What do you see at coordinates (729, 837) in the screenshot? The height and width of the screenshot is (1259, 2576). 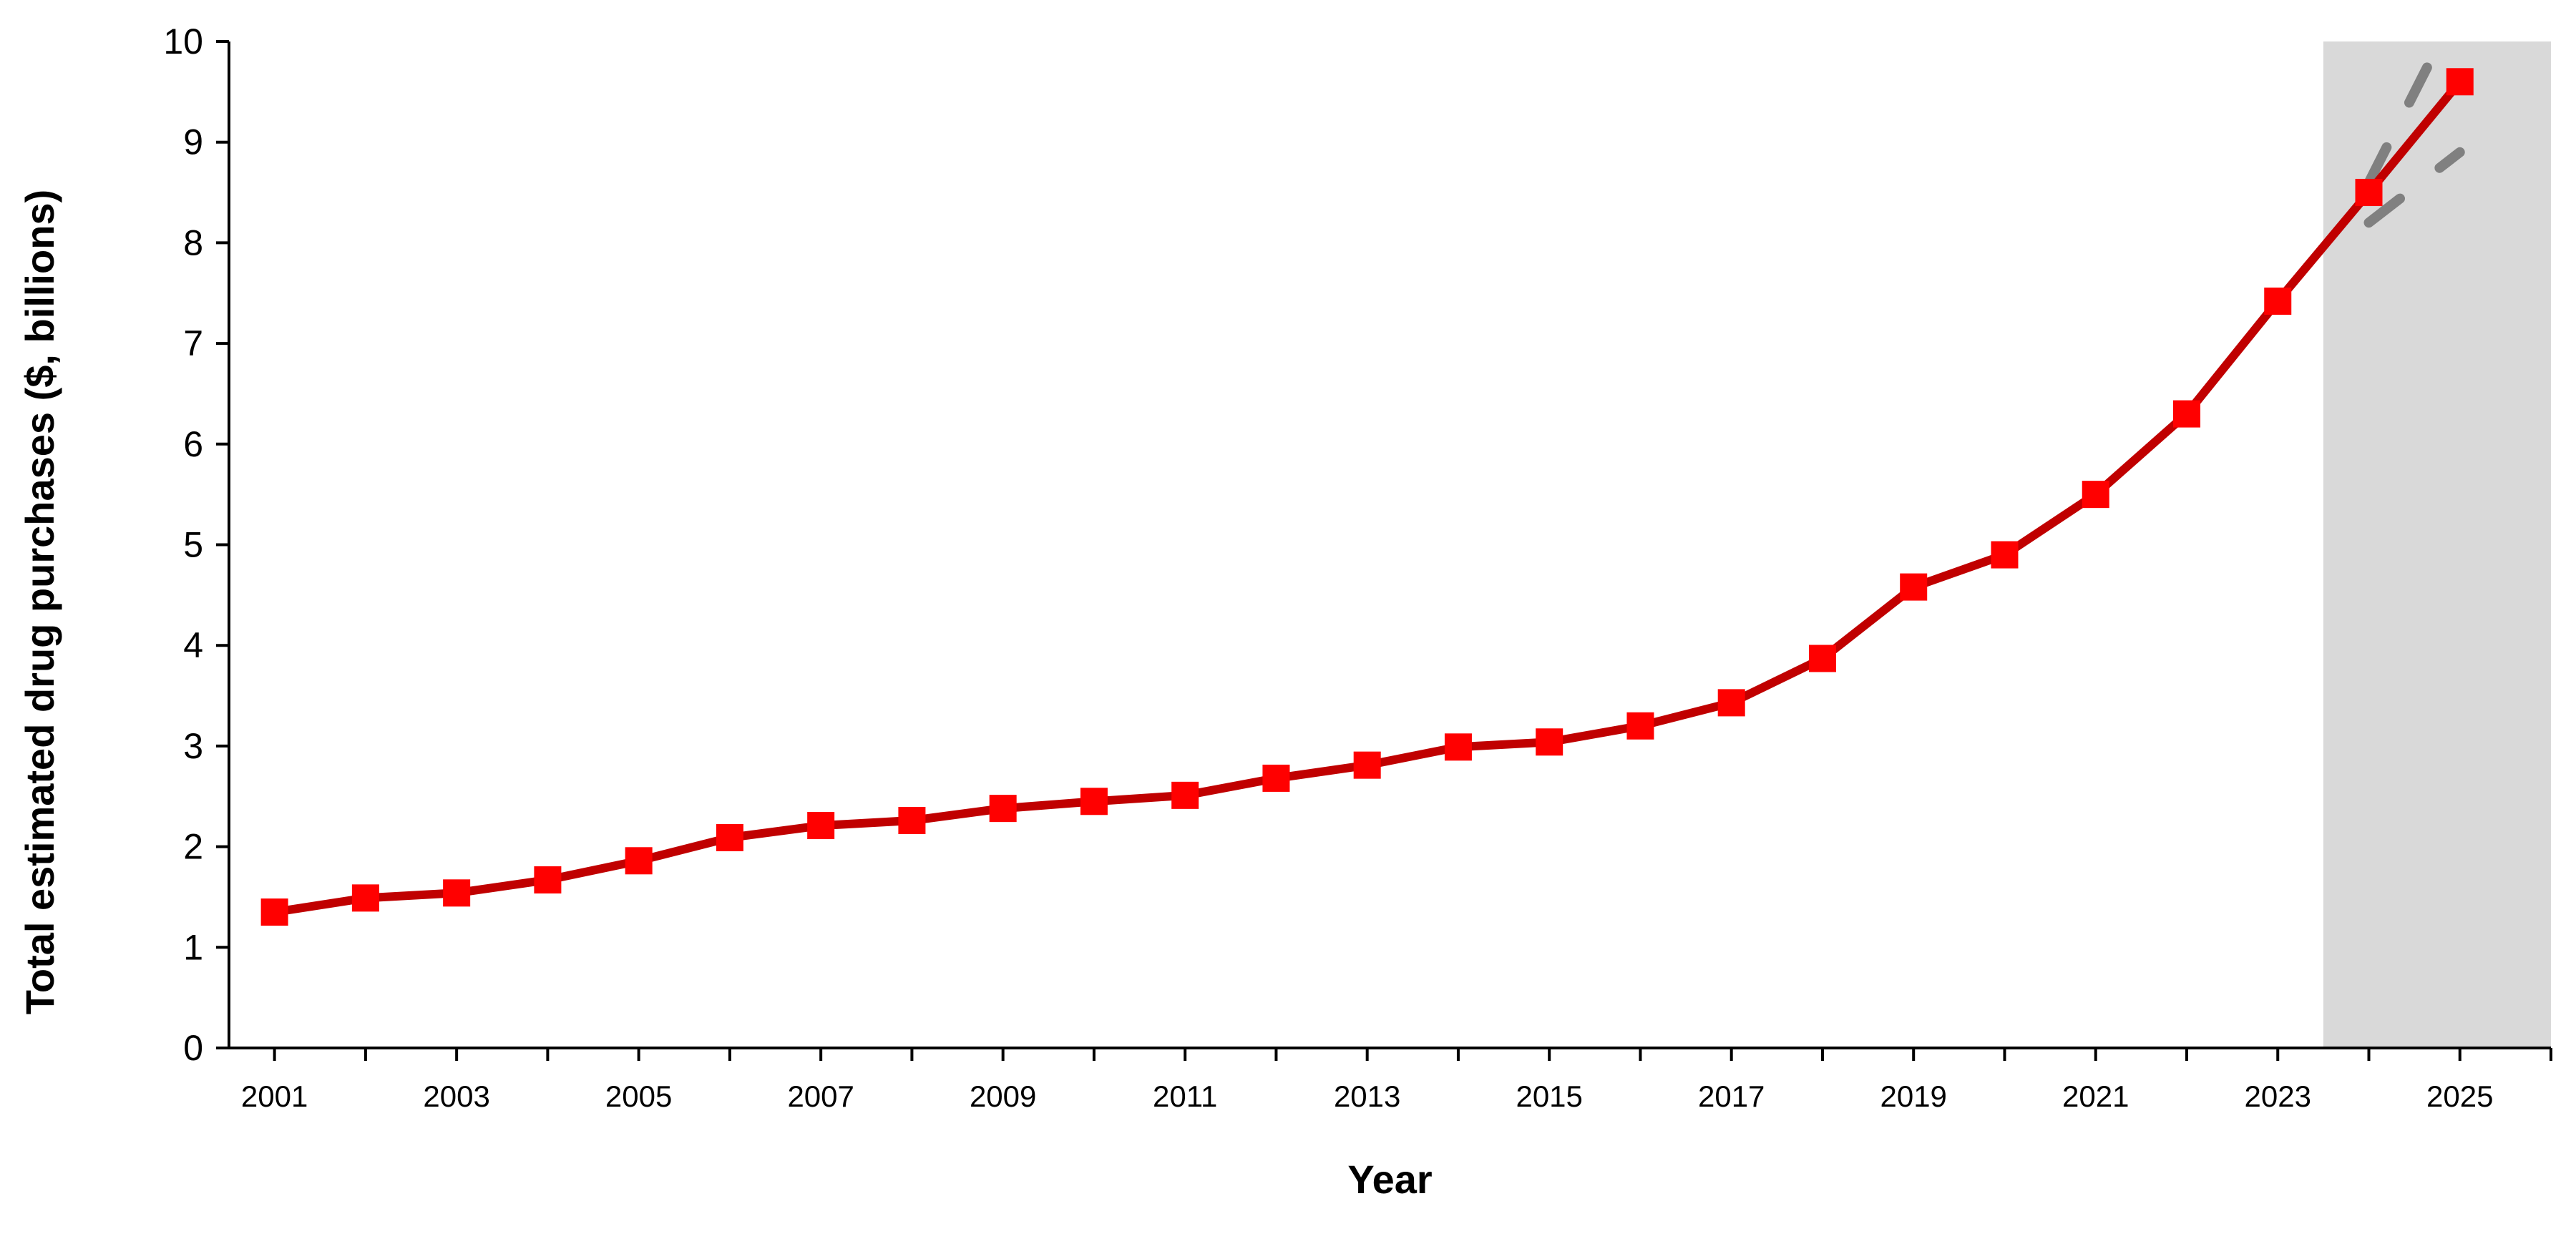 I see `data-point-2006` at bounding box center [729, 837].